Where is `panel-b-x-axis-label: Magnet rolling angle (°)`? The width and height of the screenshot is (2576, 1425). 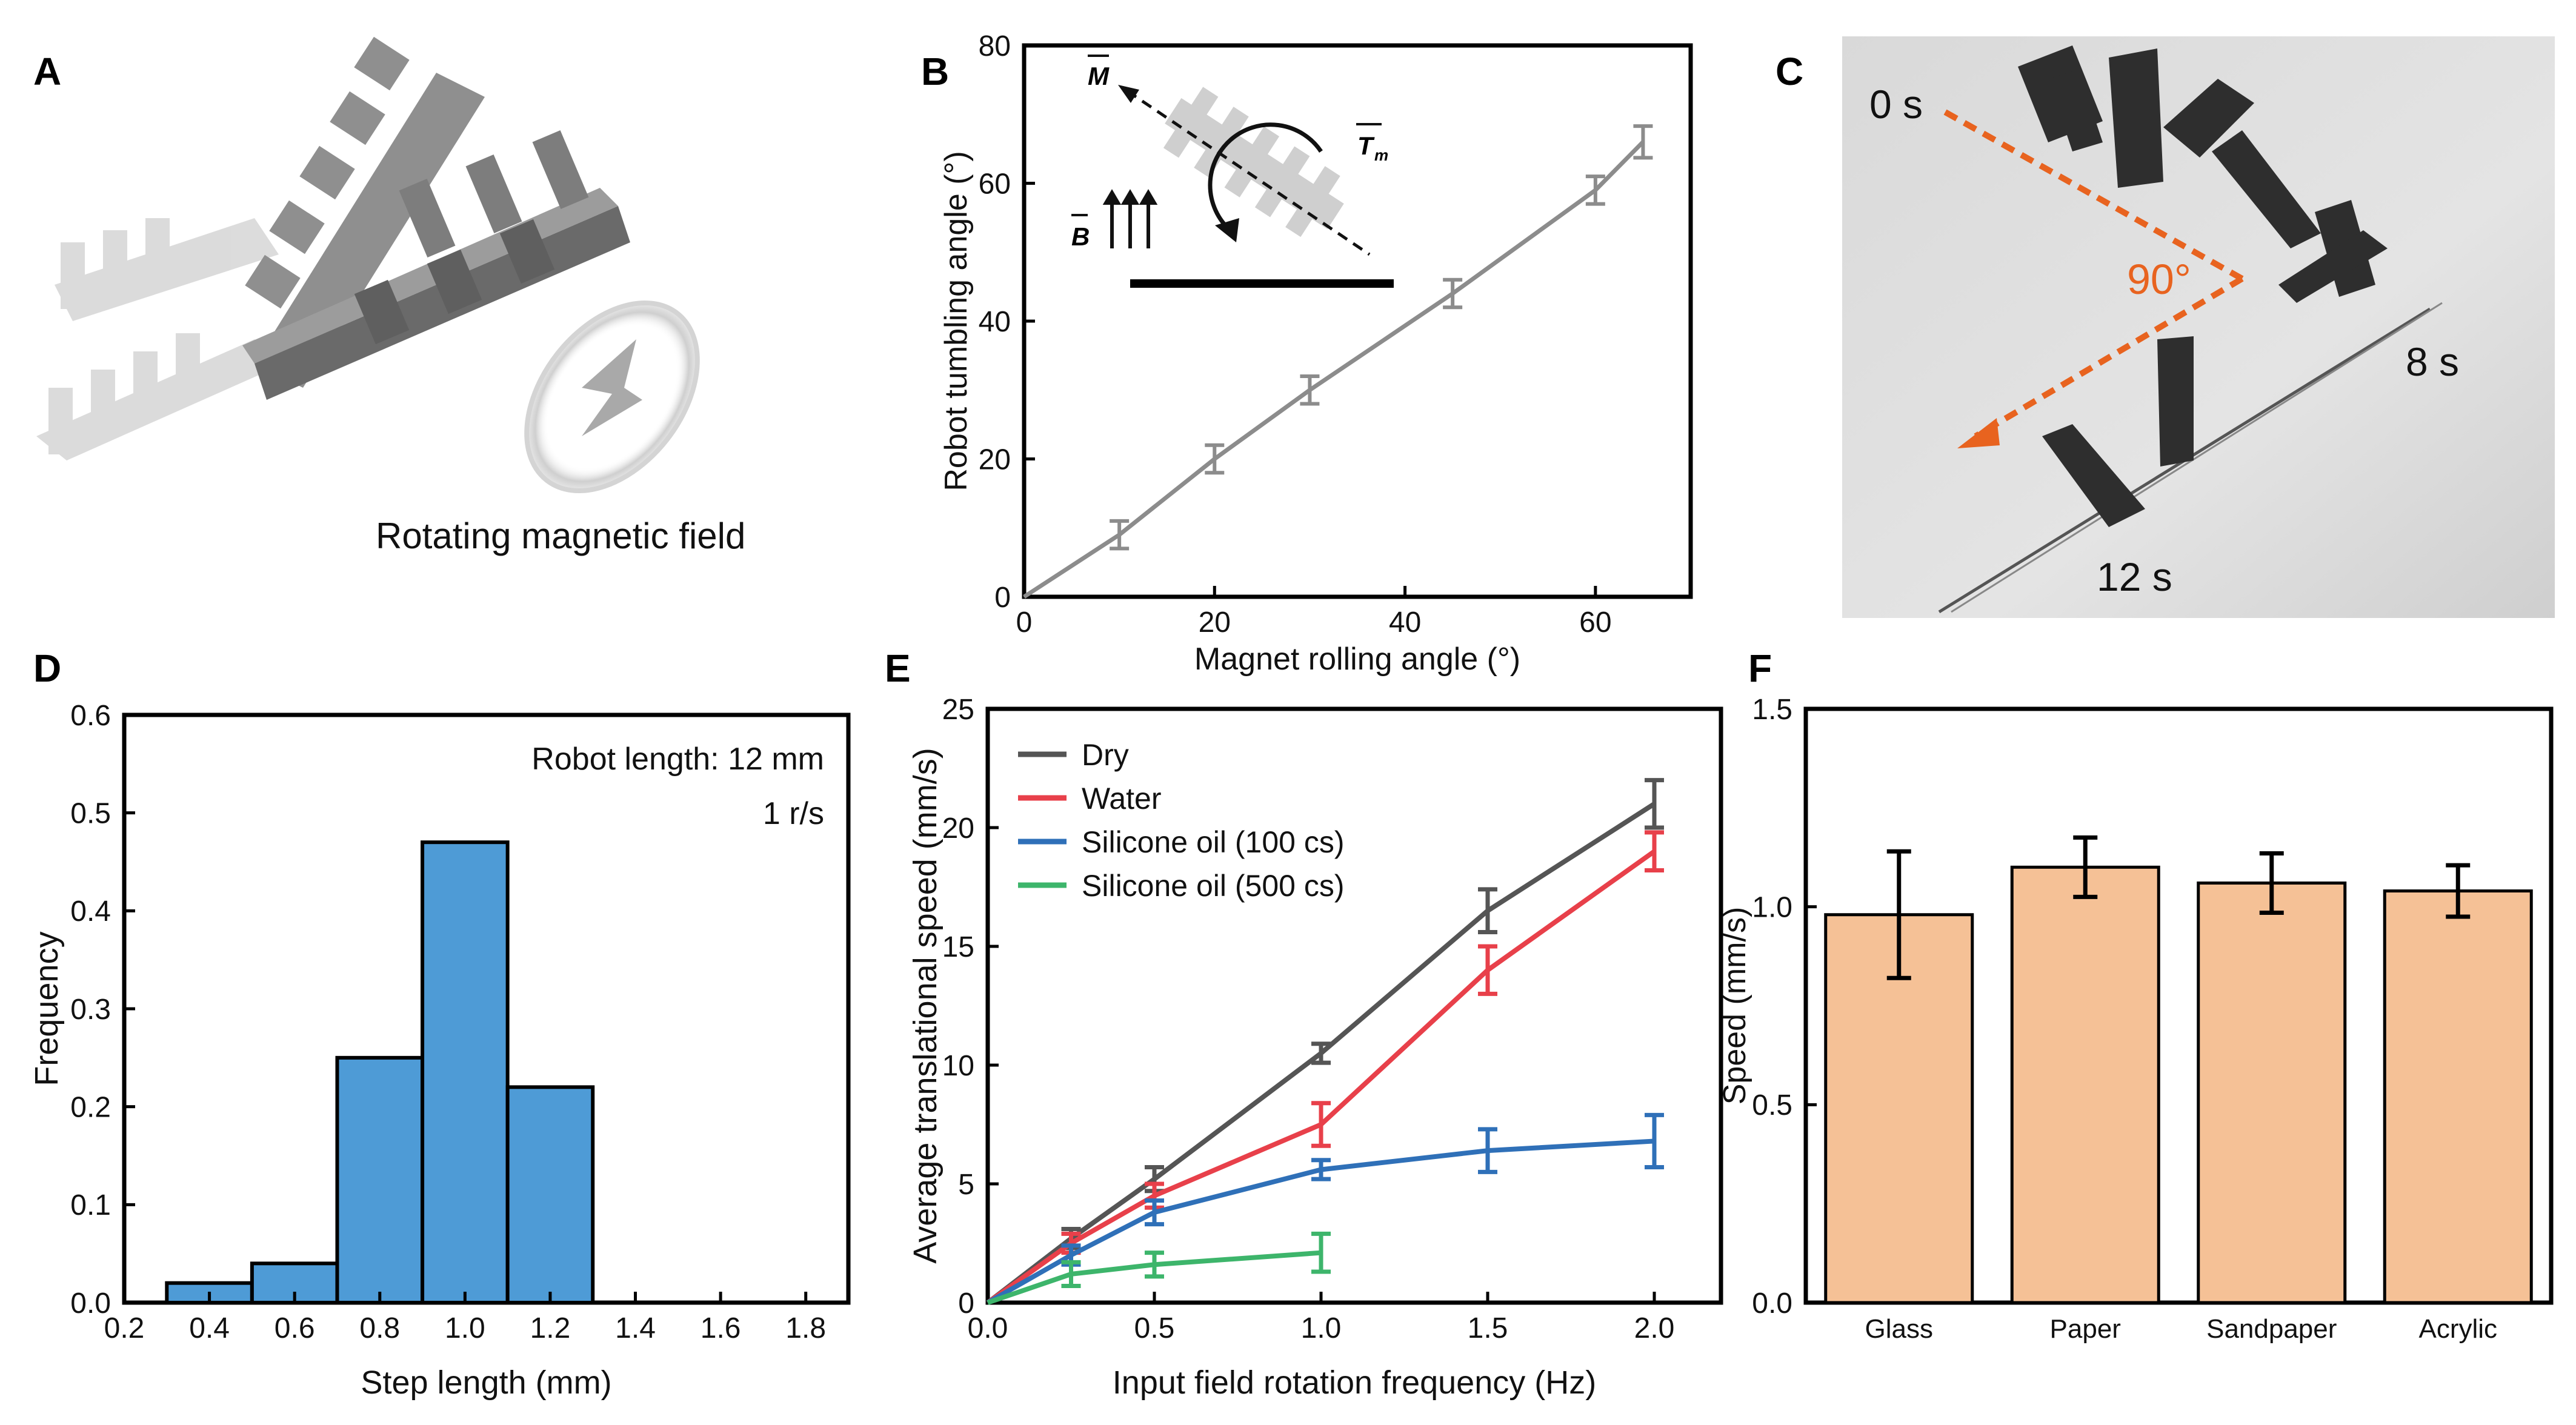
panel-b-x-axis-label: Magnet rolling angle (°) is located at coordinates (1357, 659).